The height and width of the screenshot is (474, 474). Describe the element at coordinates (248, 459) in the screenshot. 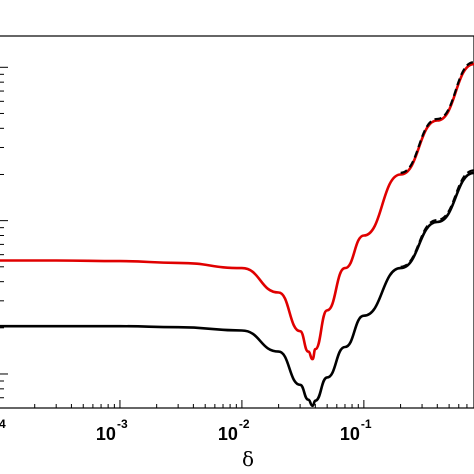

I see `x-axis-label: δ` at that location.